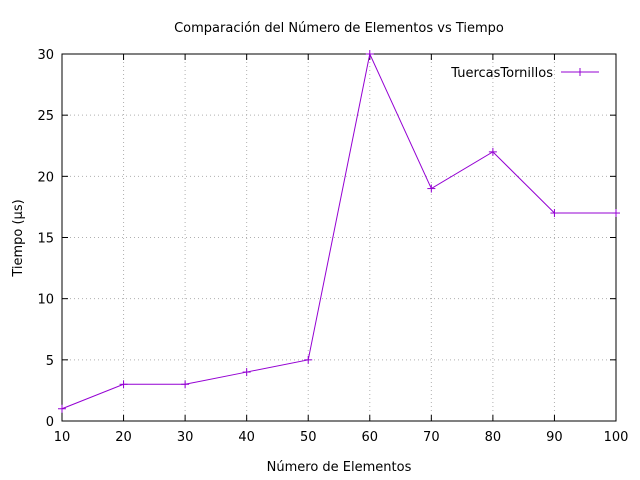 Image resolution: width=640 pixels, height=480 pixels. I want to click on x-tick-label: 50, so click(308, 437).